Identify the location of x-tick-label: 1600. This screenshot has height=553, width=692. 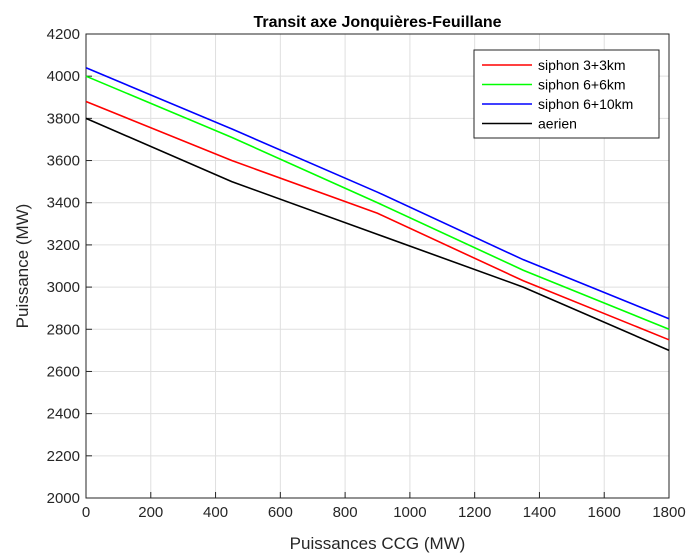
(604, 512).